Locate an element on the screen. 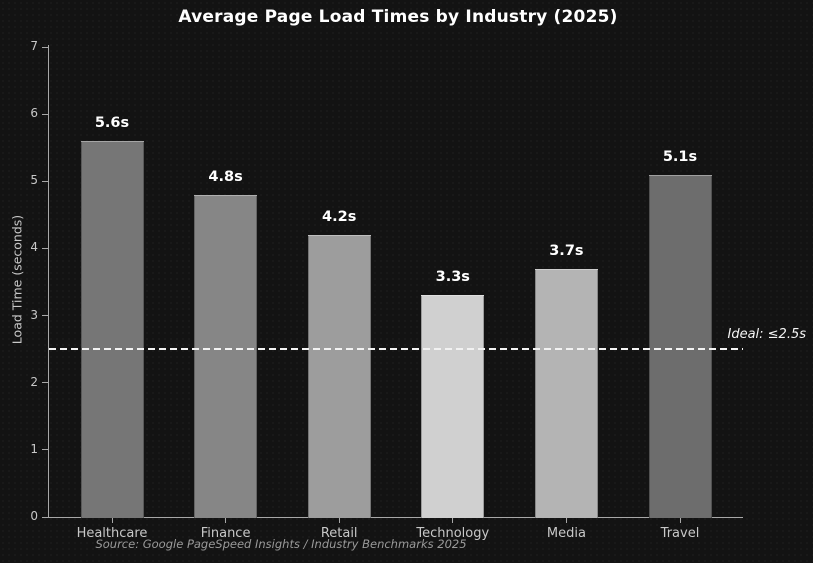  x-tick-label-technology: Technology is located at coordinates (453, 533).